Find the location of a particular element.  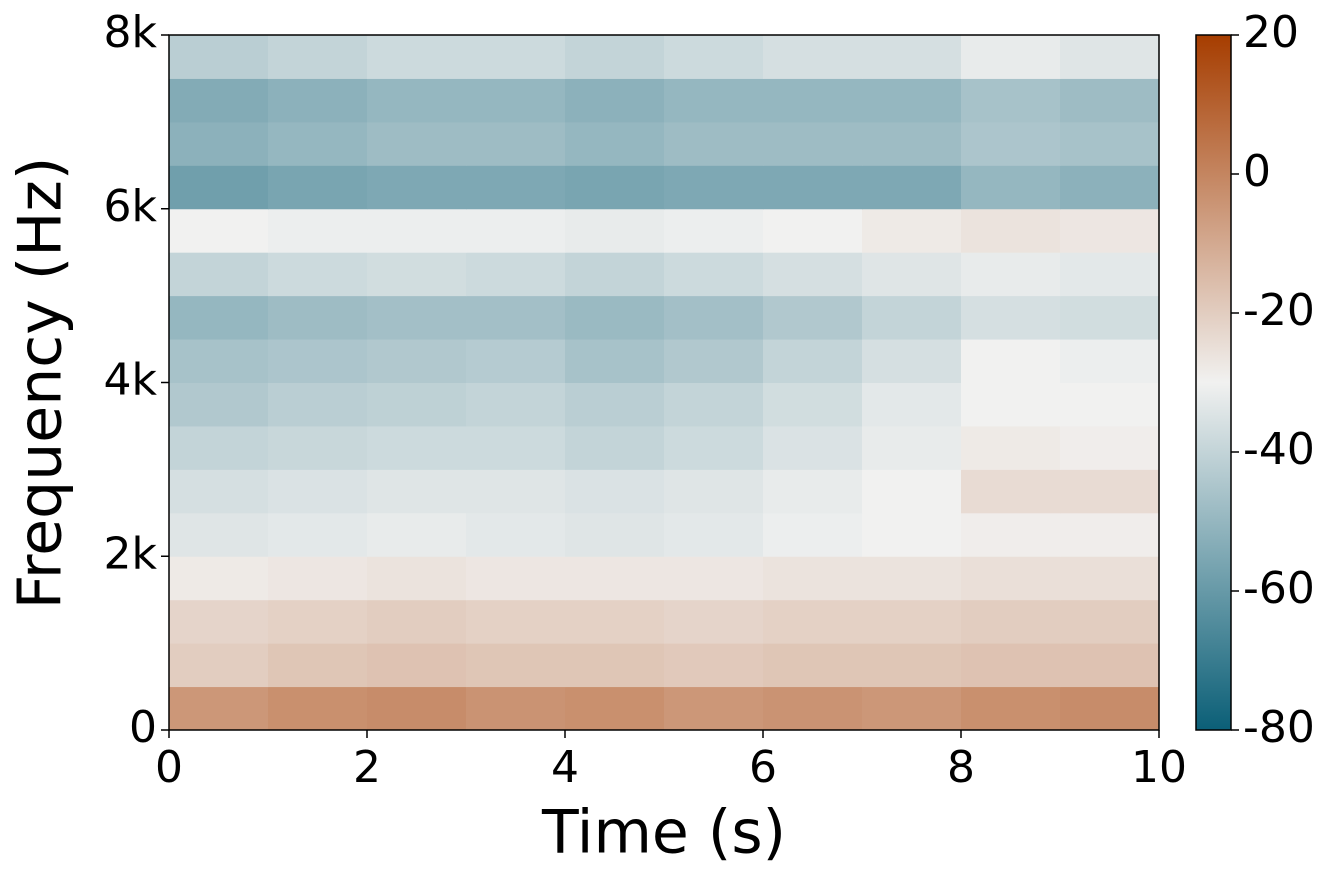

y-tick-label: 6k is located at coordinates (131, 206).